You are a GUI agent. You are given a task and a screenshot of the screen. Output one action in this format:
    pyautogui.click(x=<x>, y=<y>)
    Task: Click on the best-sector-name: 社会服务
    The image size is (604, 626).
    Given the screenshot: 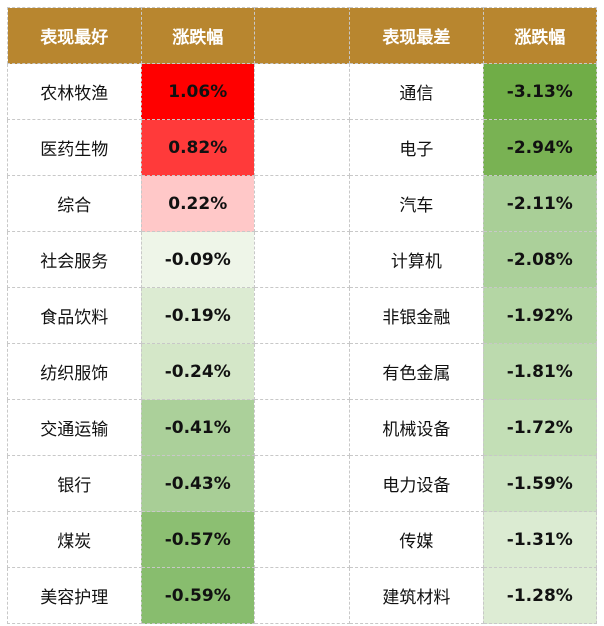 What is the action you would take?
    pyautogui.click(x=74, y=259)
    